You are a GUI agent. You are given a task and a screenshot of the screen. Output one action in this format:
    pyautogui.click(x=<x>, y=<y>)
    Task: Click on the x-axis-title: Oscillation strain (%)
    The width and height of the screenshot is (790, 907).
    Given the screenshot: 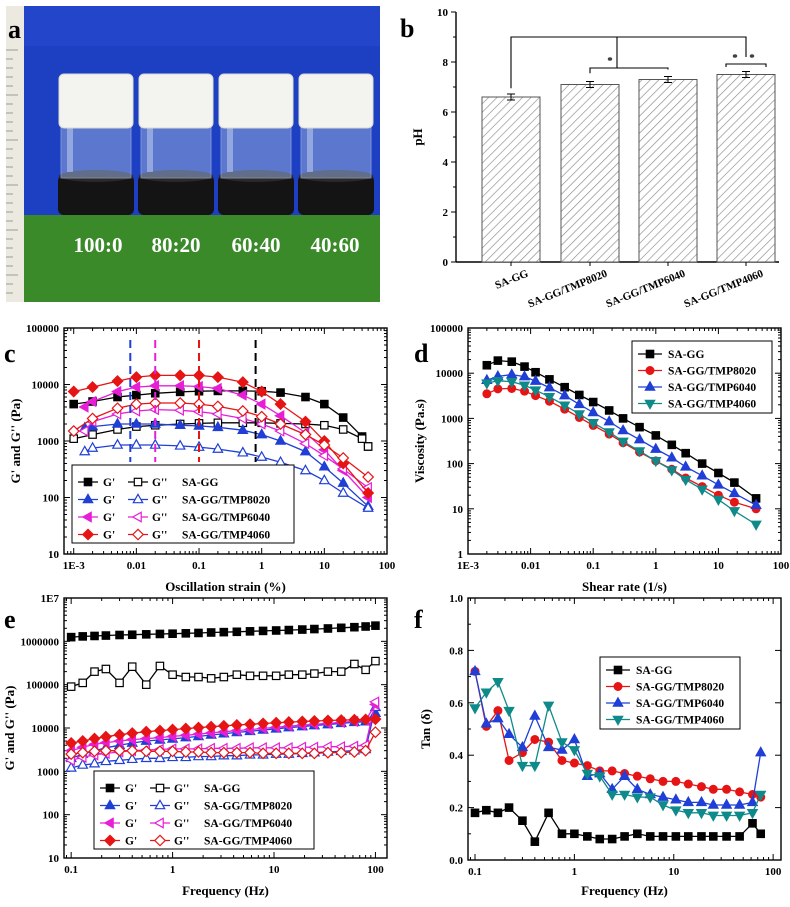 What is the action you would take?
    pyautogui.click(x=225, y=586)
    